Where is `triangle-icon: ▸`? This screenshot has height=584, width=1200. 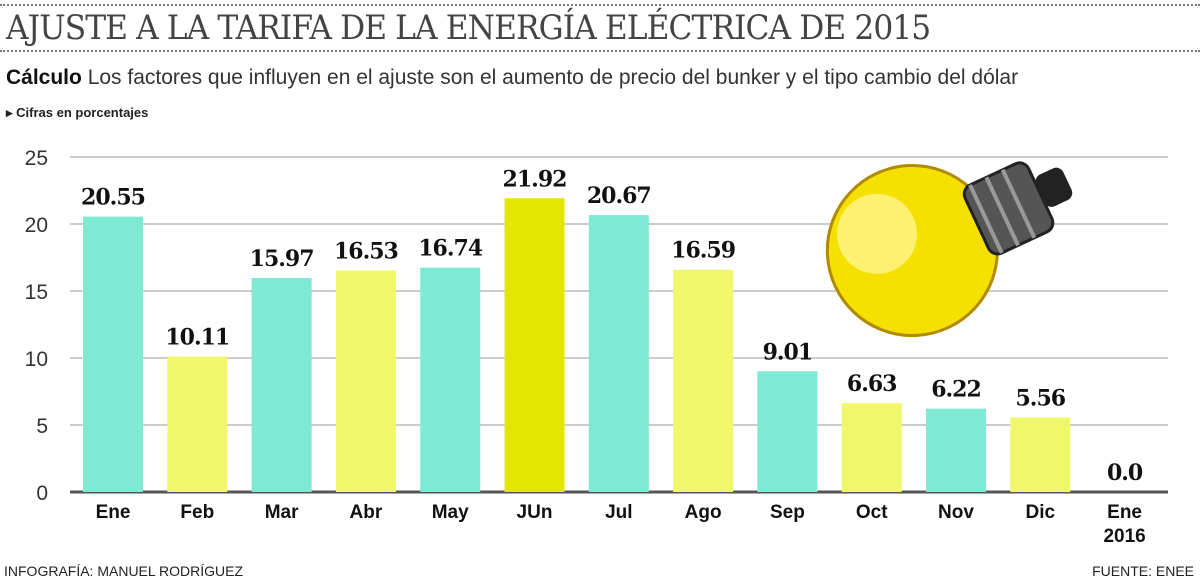
triangle-icon: ▸ is located at coordinates (9, 112).